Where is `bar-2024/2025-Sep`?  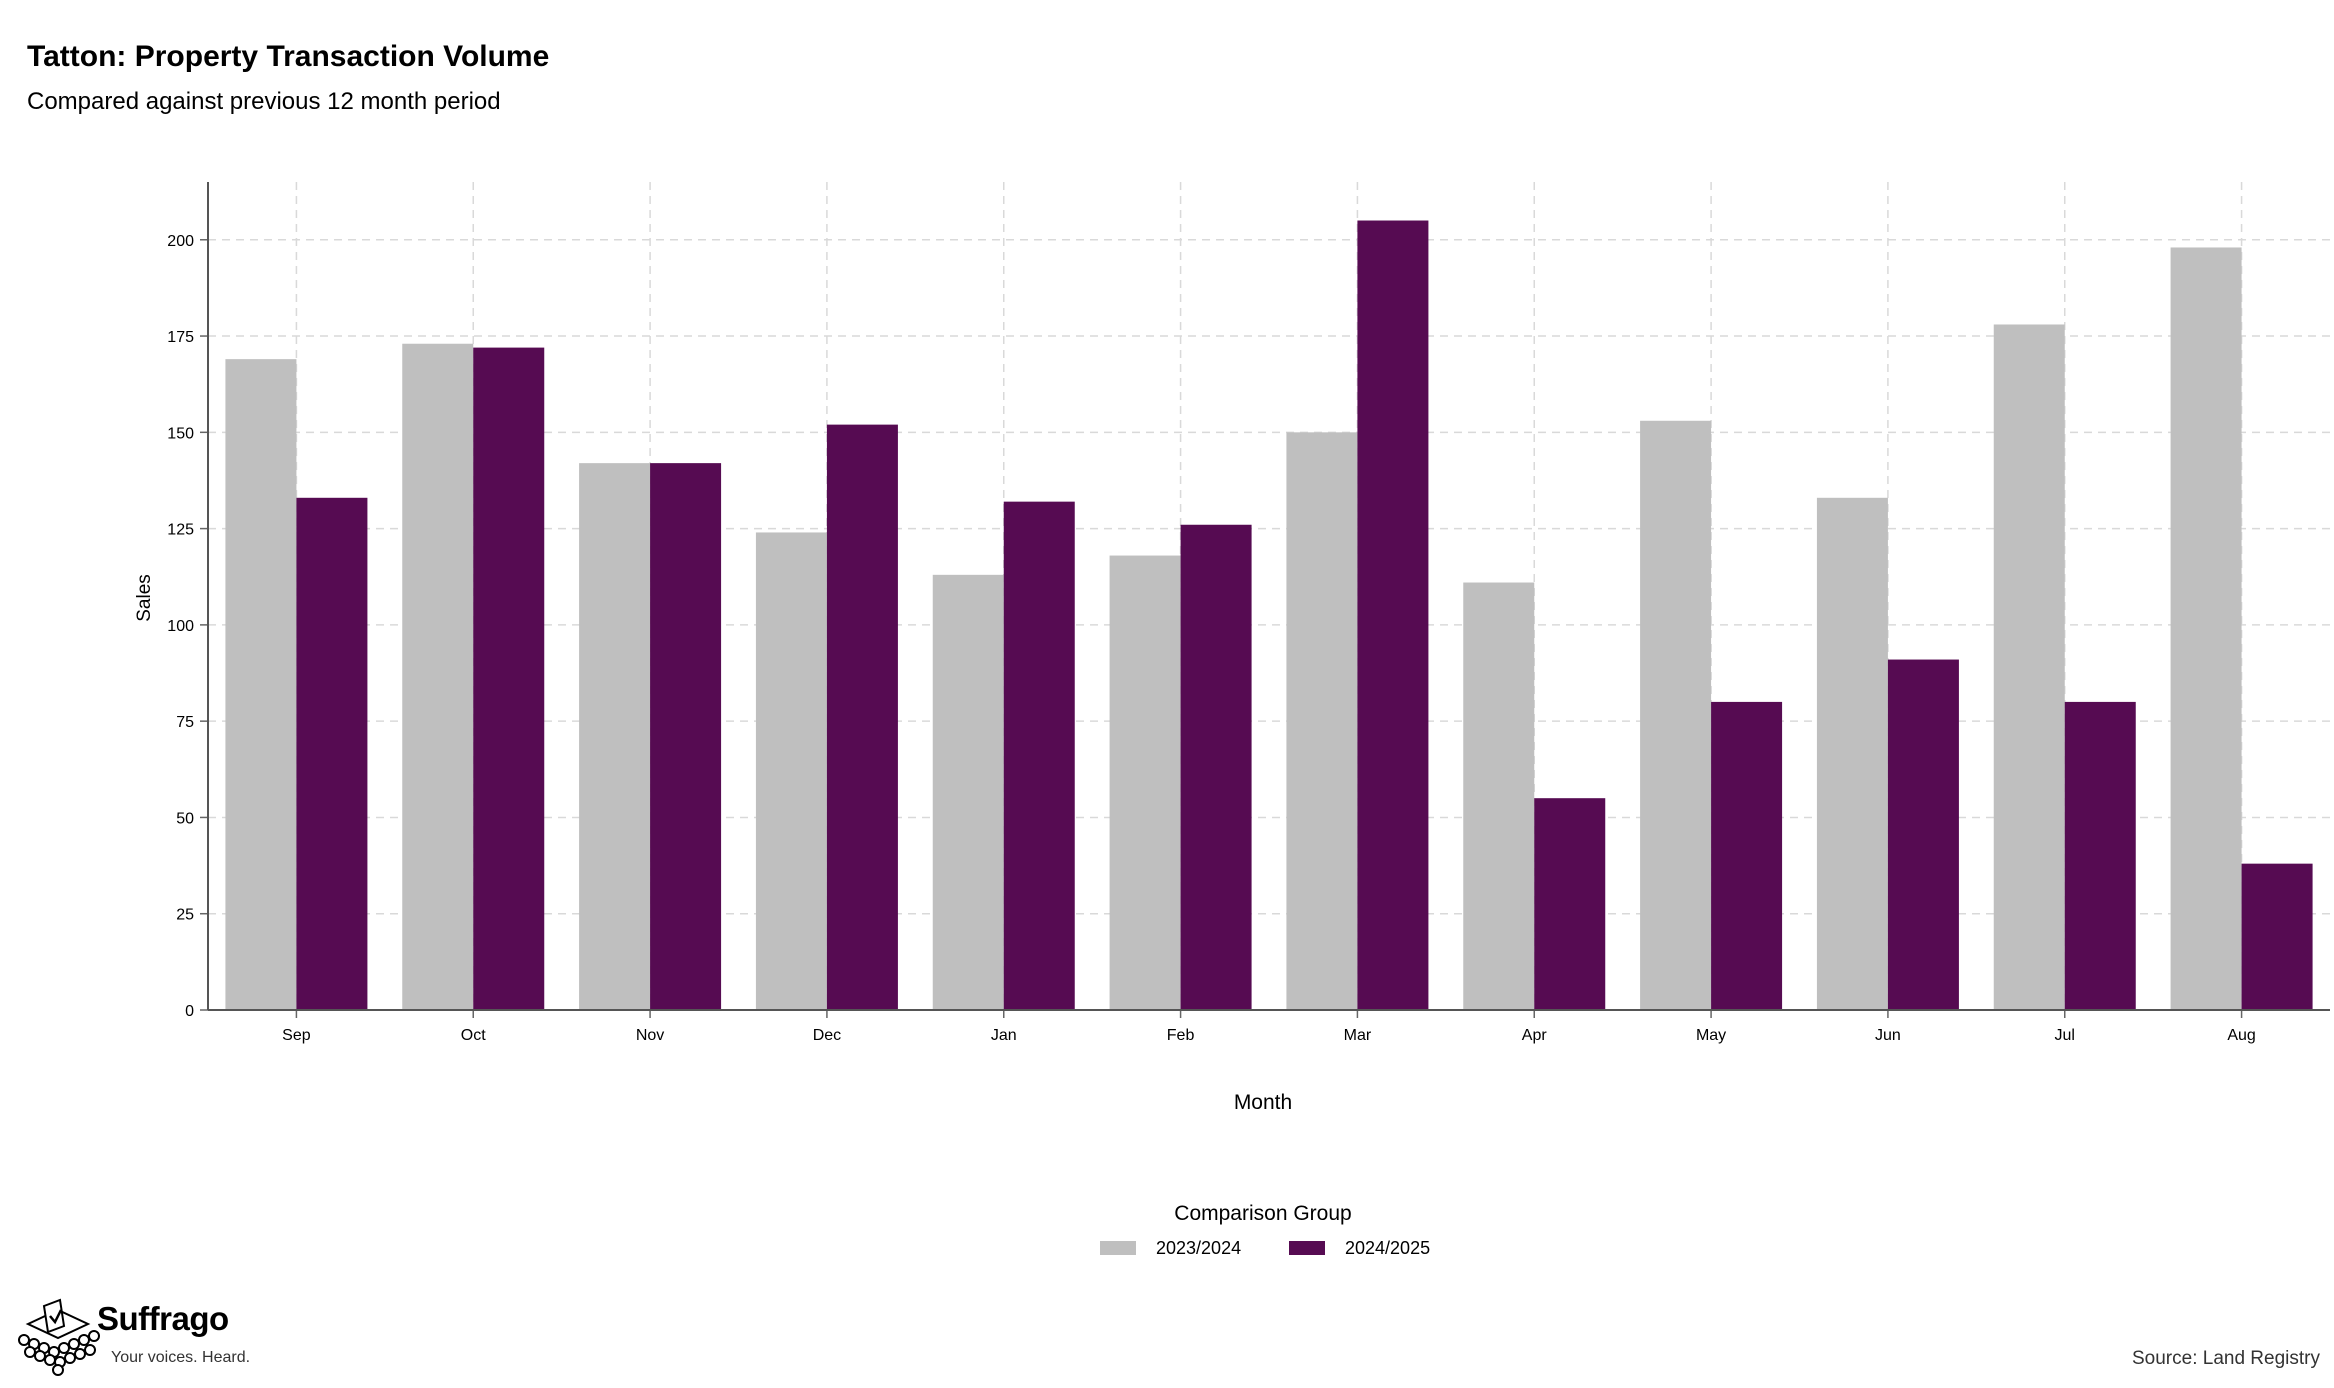 bar-2024/2025-Sep is located at coordinates (332, 753).